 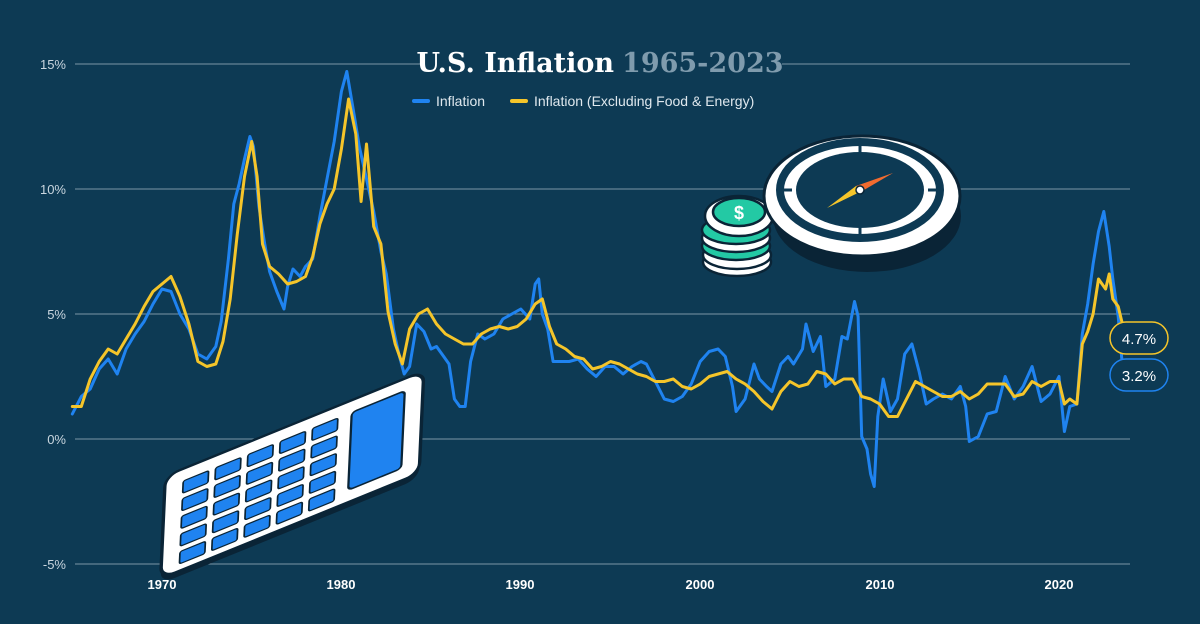 What do you see at coordinates (515, 63) in the screenshot?
I see `chart-title-main: U.S. Inflation` at bounding box center [515, 63].